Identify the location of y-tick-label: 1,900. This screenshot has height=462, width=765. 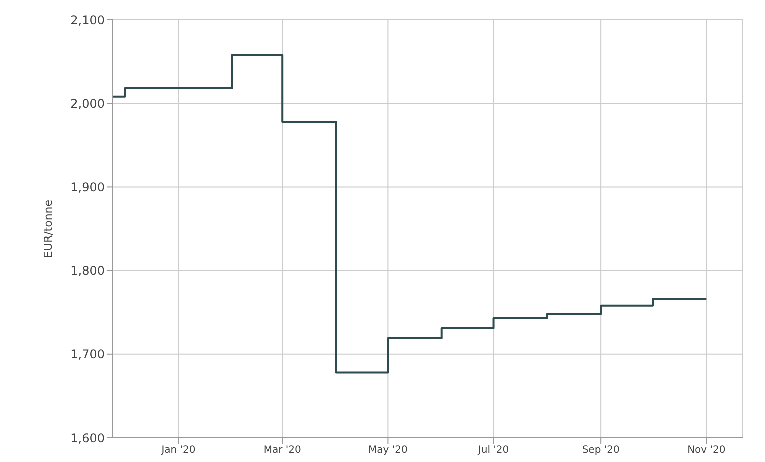
(87, 187).